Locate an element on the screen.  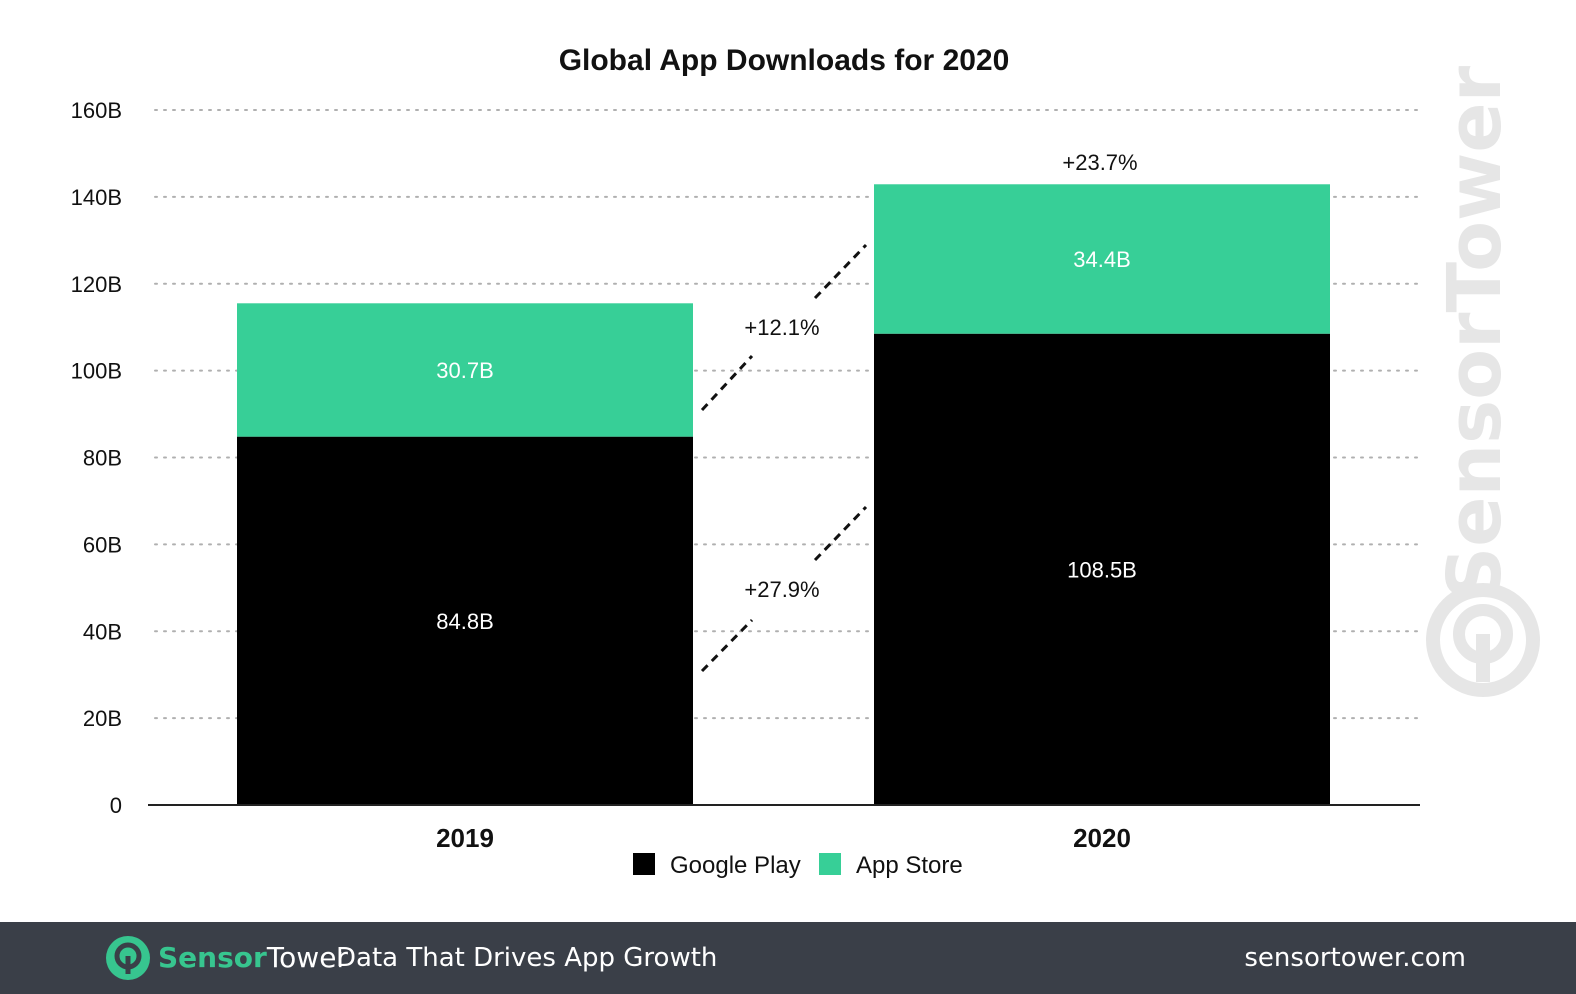
watermark-text: SensorTower is located at coordinates (1475, 332).